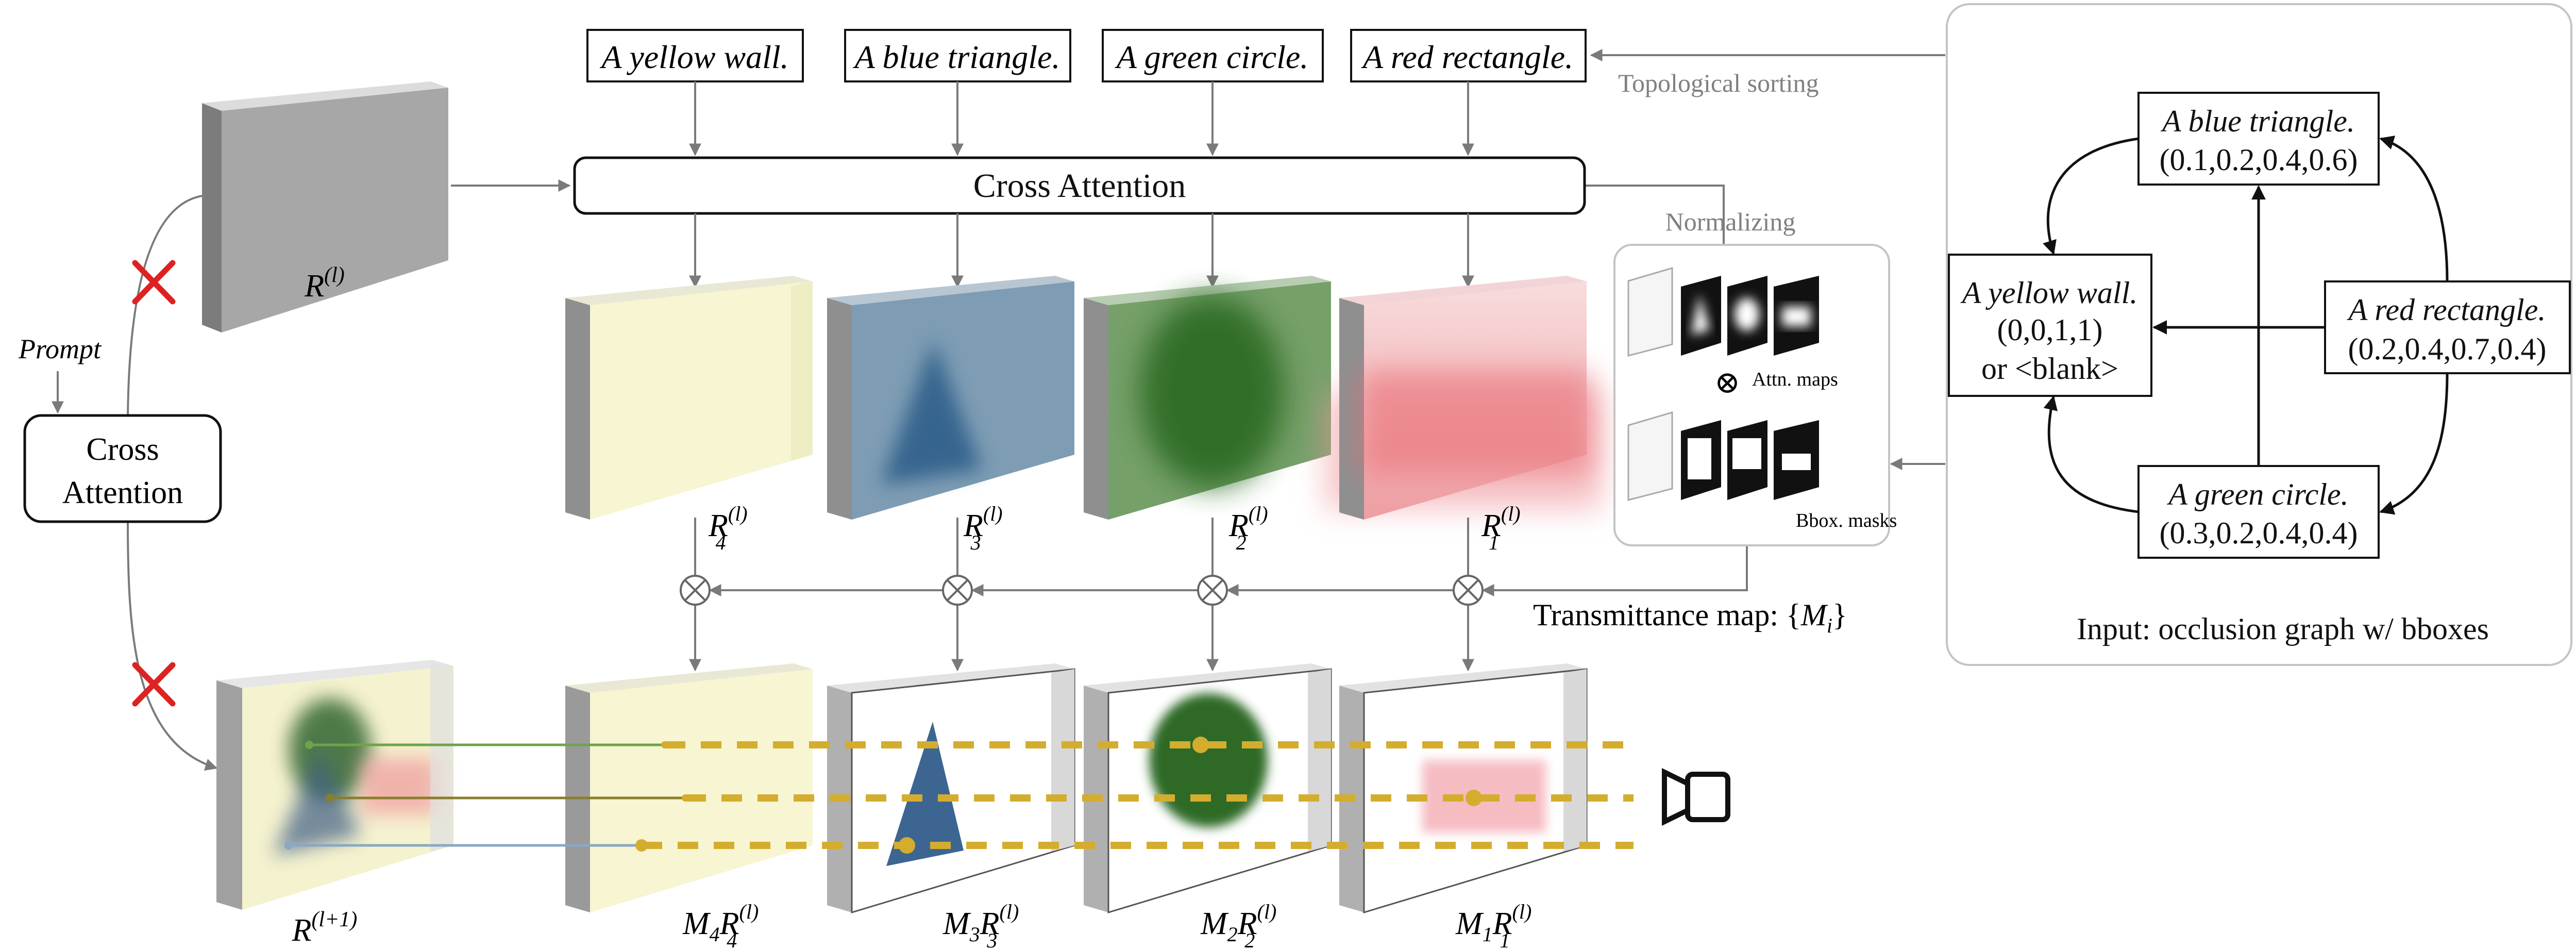 This screenshot has width=2576, height=949. I want to click on cross-attention-main: Cross Attention, so click(1079, 185).